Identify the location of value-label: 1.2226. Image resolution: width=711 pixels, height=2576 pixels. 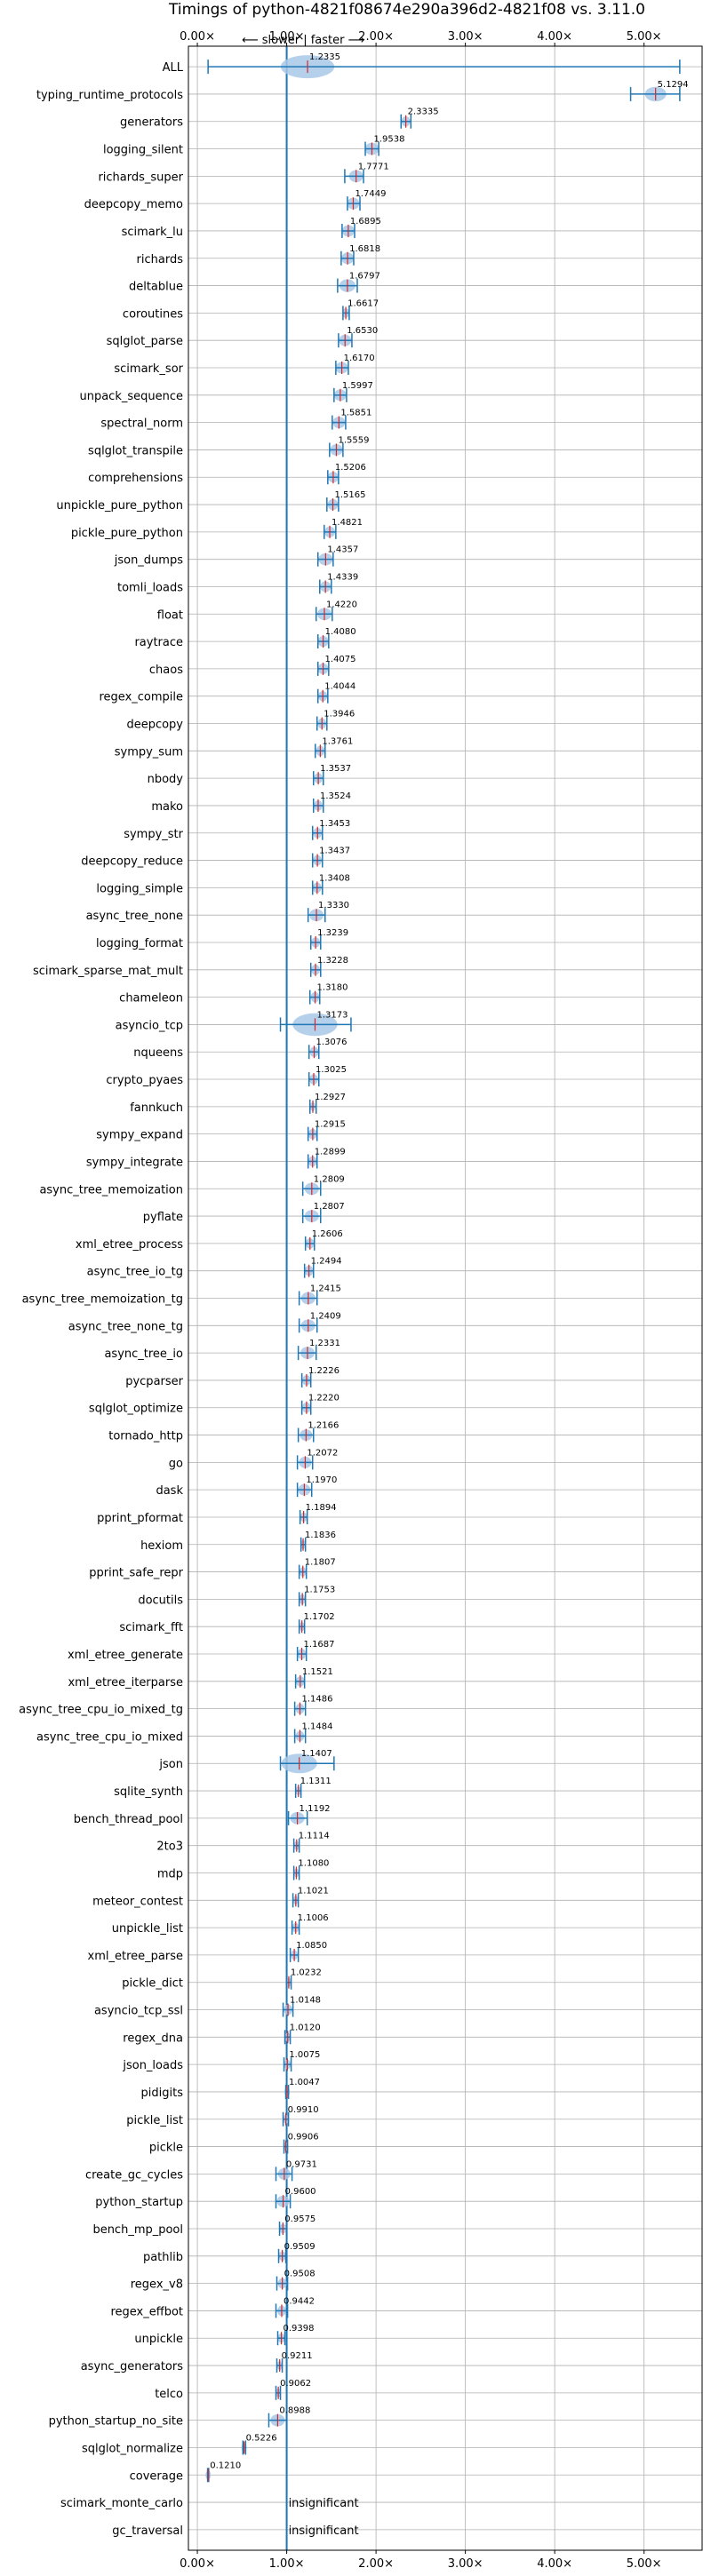
(324, 1371).